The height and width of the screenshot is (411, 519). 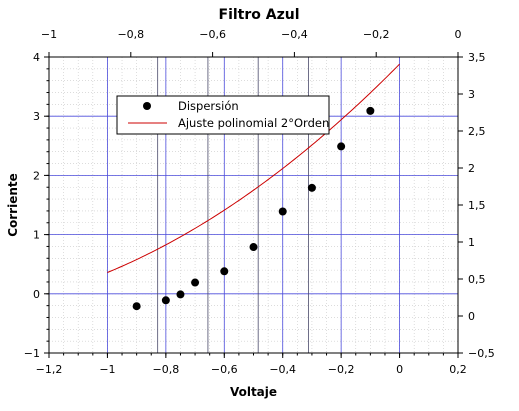 What do you see at coordinates (477, 57) in the screenshot?
I see `right-y-tick-label: 3,5` at bounding box center [477, 57].